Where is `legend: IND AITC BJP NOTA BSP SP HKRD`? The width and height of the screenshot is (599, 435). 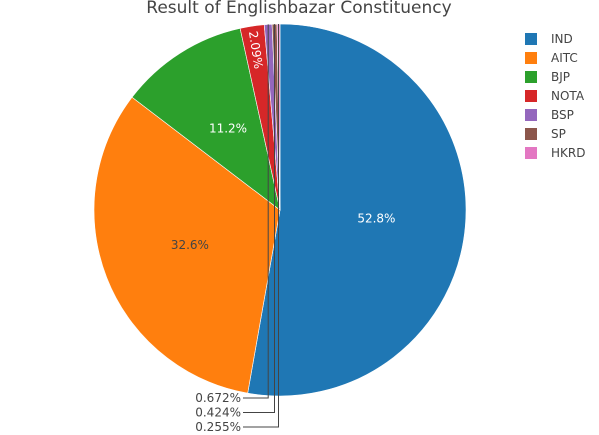
legend: IND AITC BJP NOTA BSP SP HKRD is located at coordinates (555, 96).